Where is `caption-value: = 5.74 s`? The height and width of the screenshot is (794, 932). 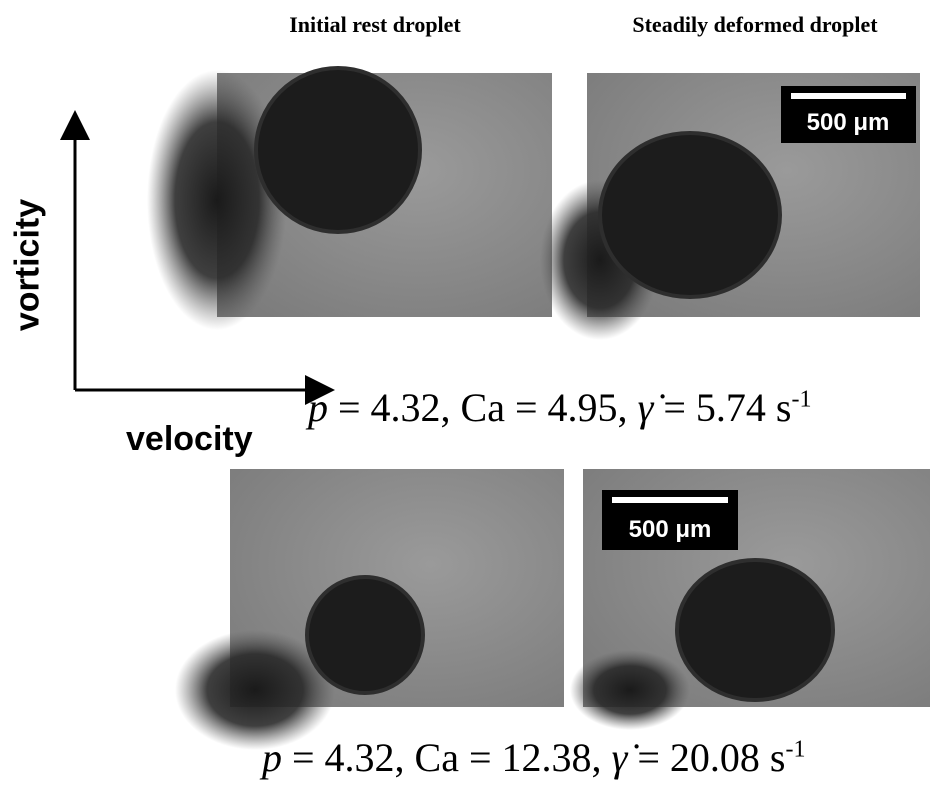 caption-value: = 5.74 s is located at coordinates (727, 407).